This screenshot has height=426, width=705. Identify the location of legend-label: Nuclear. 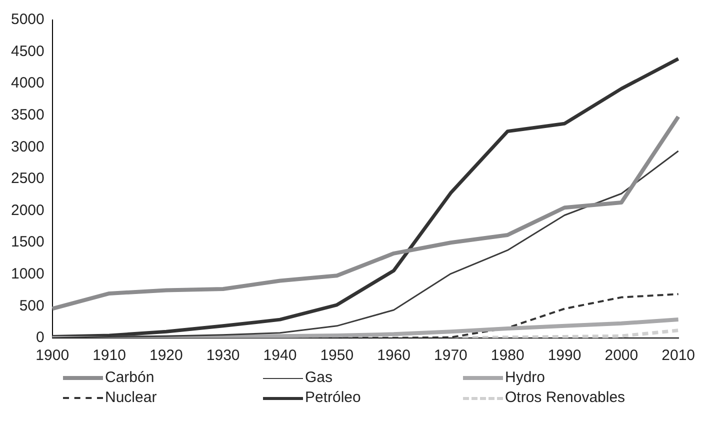
(131, 398).